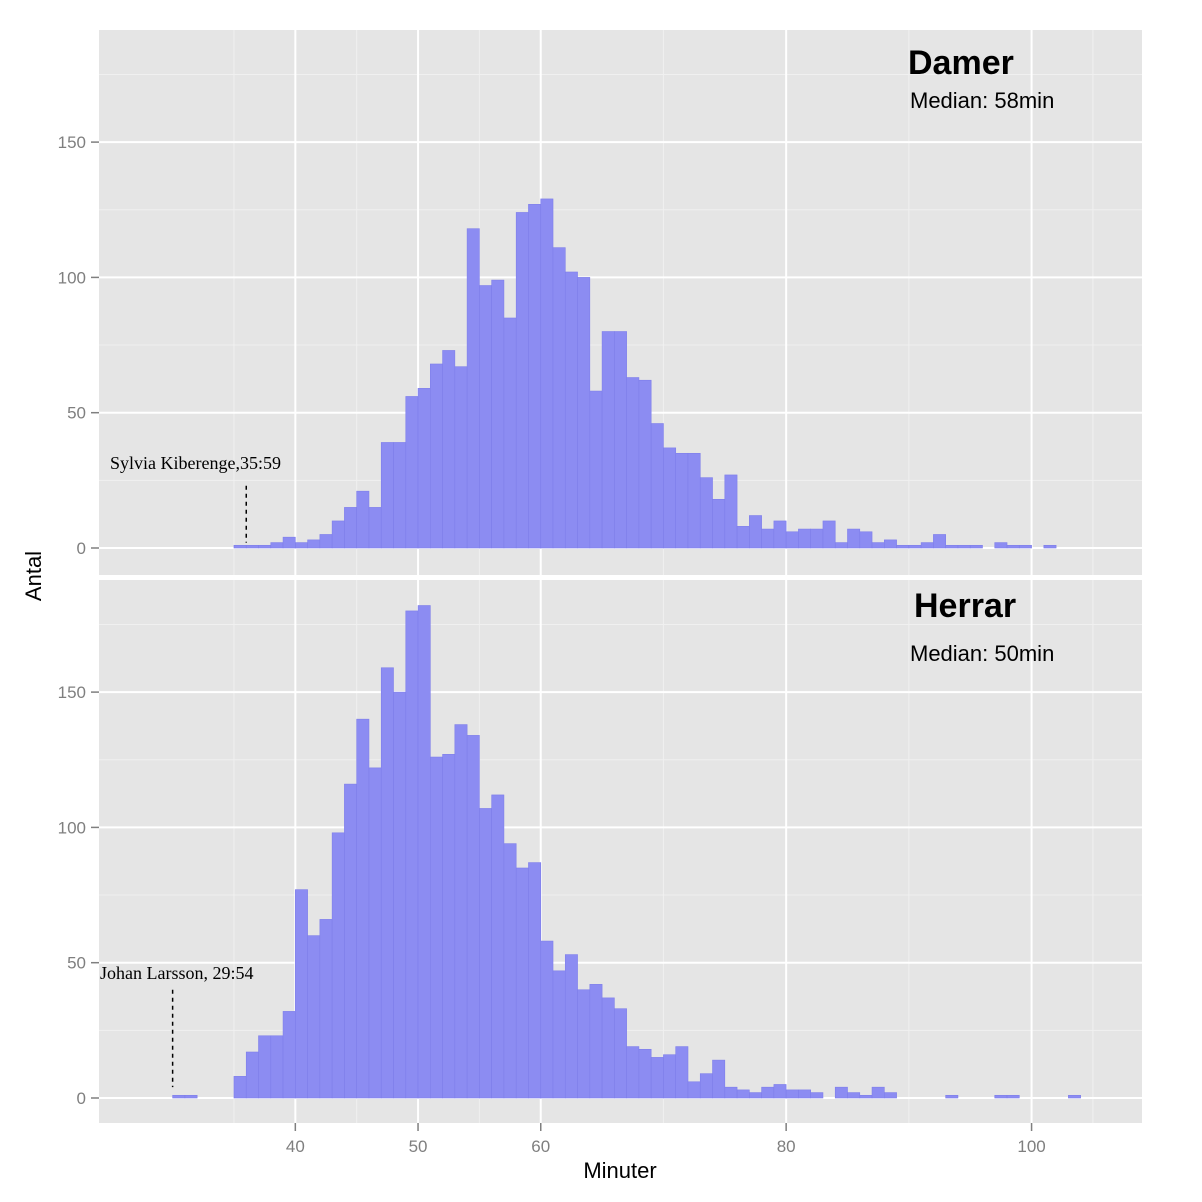 This screenshot has width=1202, height=1202. I want to click on x-axis-title: Minuter, so click(619, 1170).